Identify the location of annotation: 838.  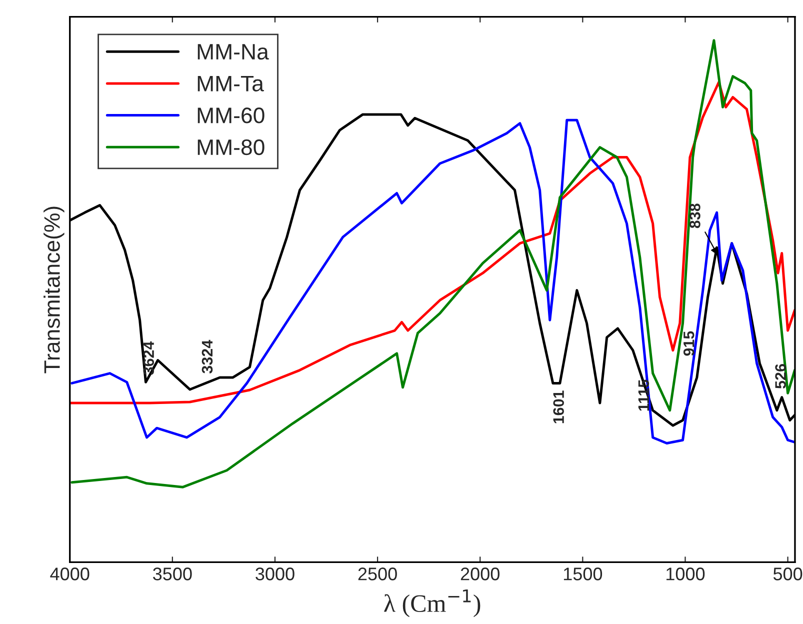
(695, 216).